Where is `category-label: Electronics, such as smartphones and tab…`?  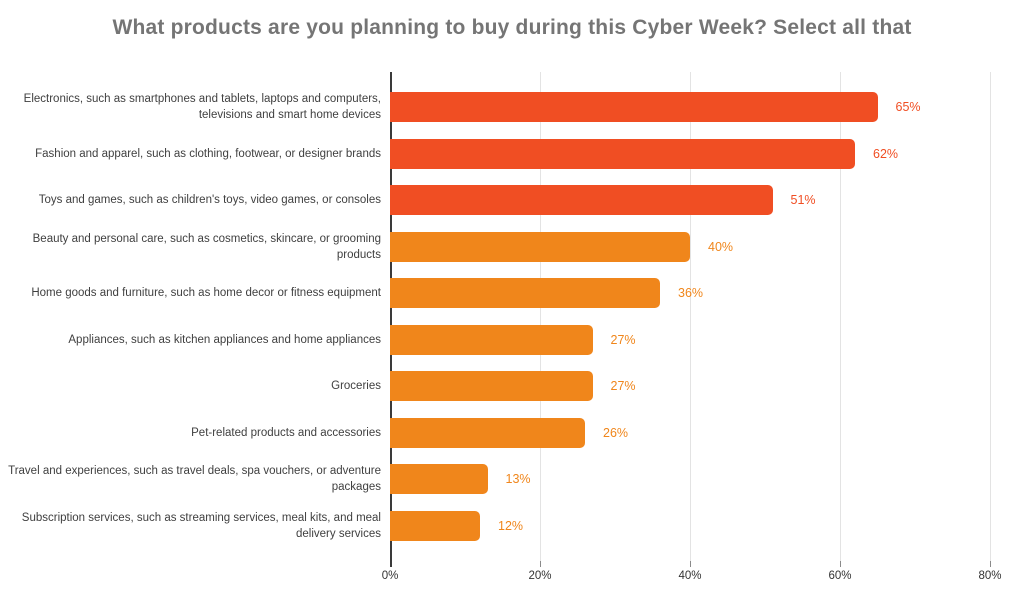 category-label: Electronics, such as smartphones and tab… is located at coordinates (202, 107).